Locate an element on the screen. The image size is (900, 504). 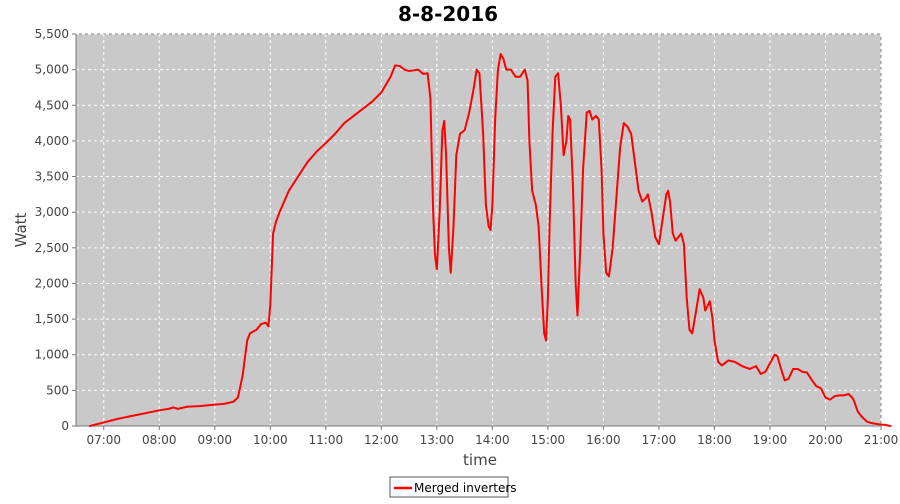
x-tick-label: 10:00 is located at coordinates (270, 440).